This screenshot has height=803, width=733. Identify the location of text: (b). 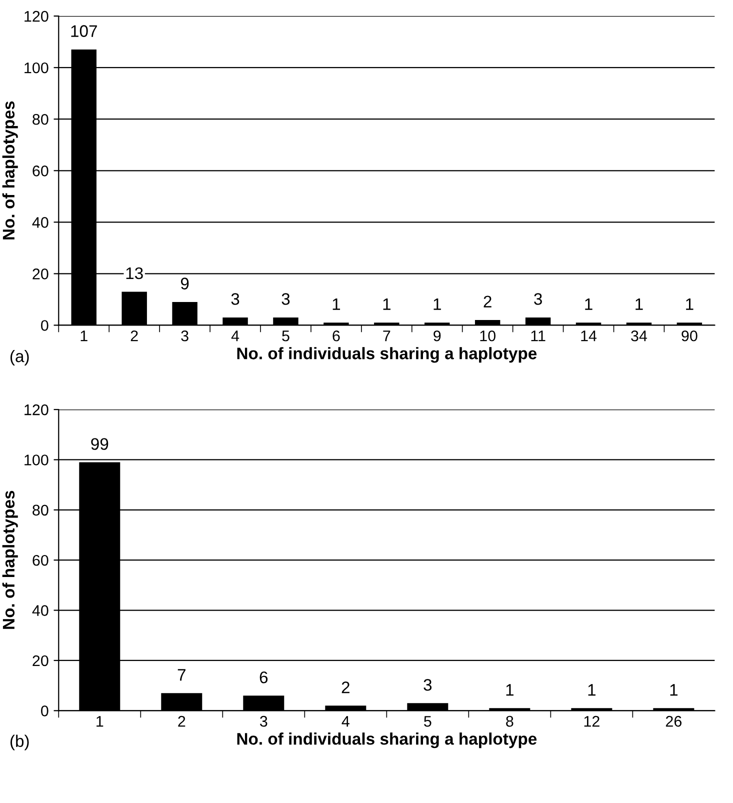
(19, 742).